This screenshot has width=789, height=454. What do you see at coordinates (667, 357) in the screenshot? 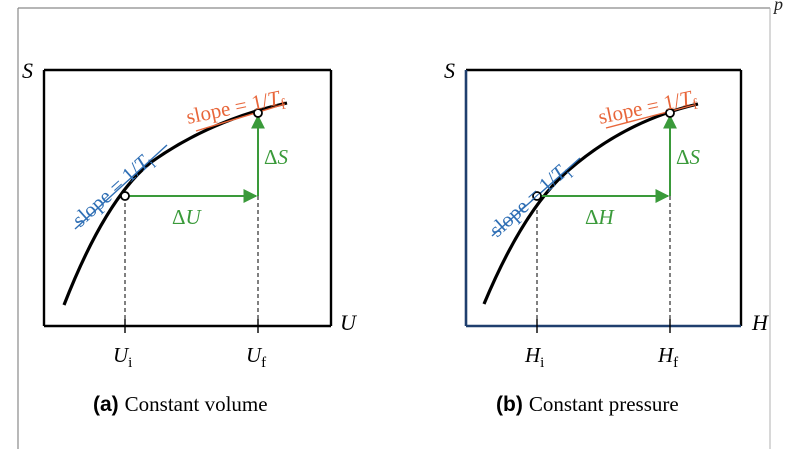
I see `panel-b-tick-final-label: Hf` at bounding box center [667, 357].